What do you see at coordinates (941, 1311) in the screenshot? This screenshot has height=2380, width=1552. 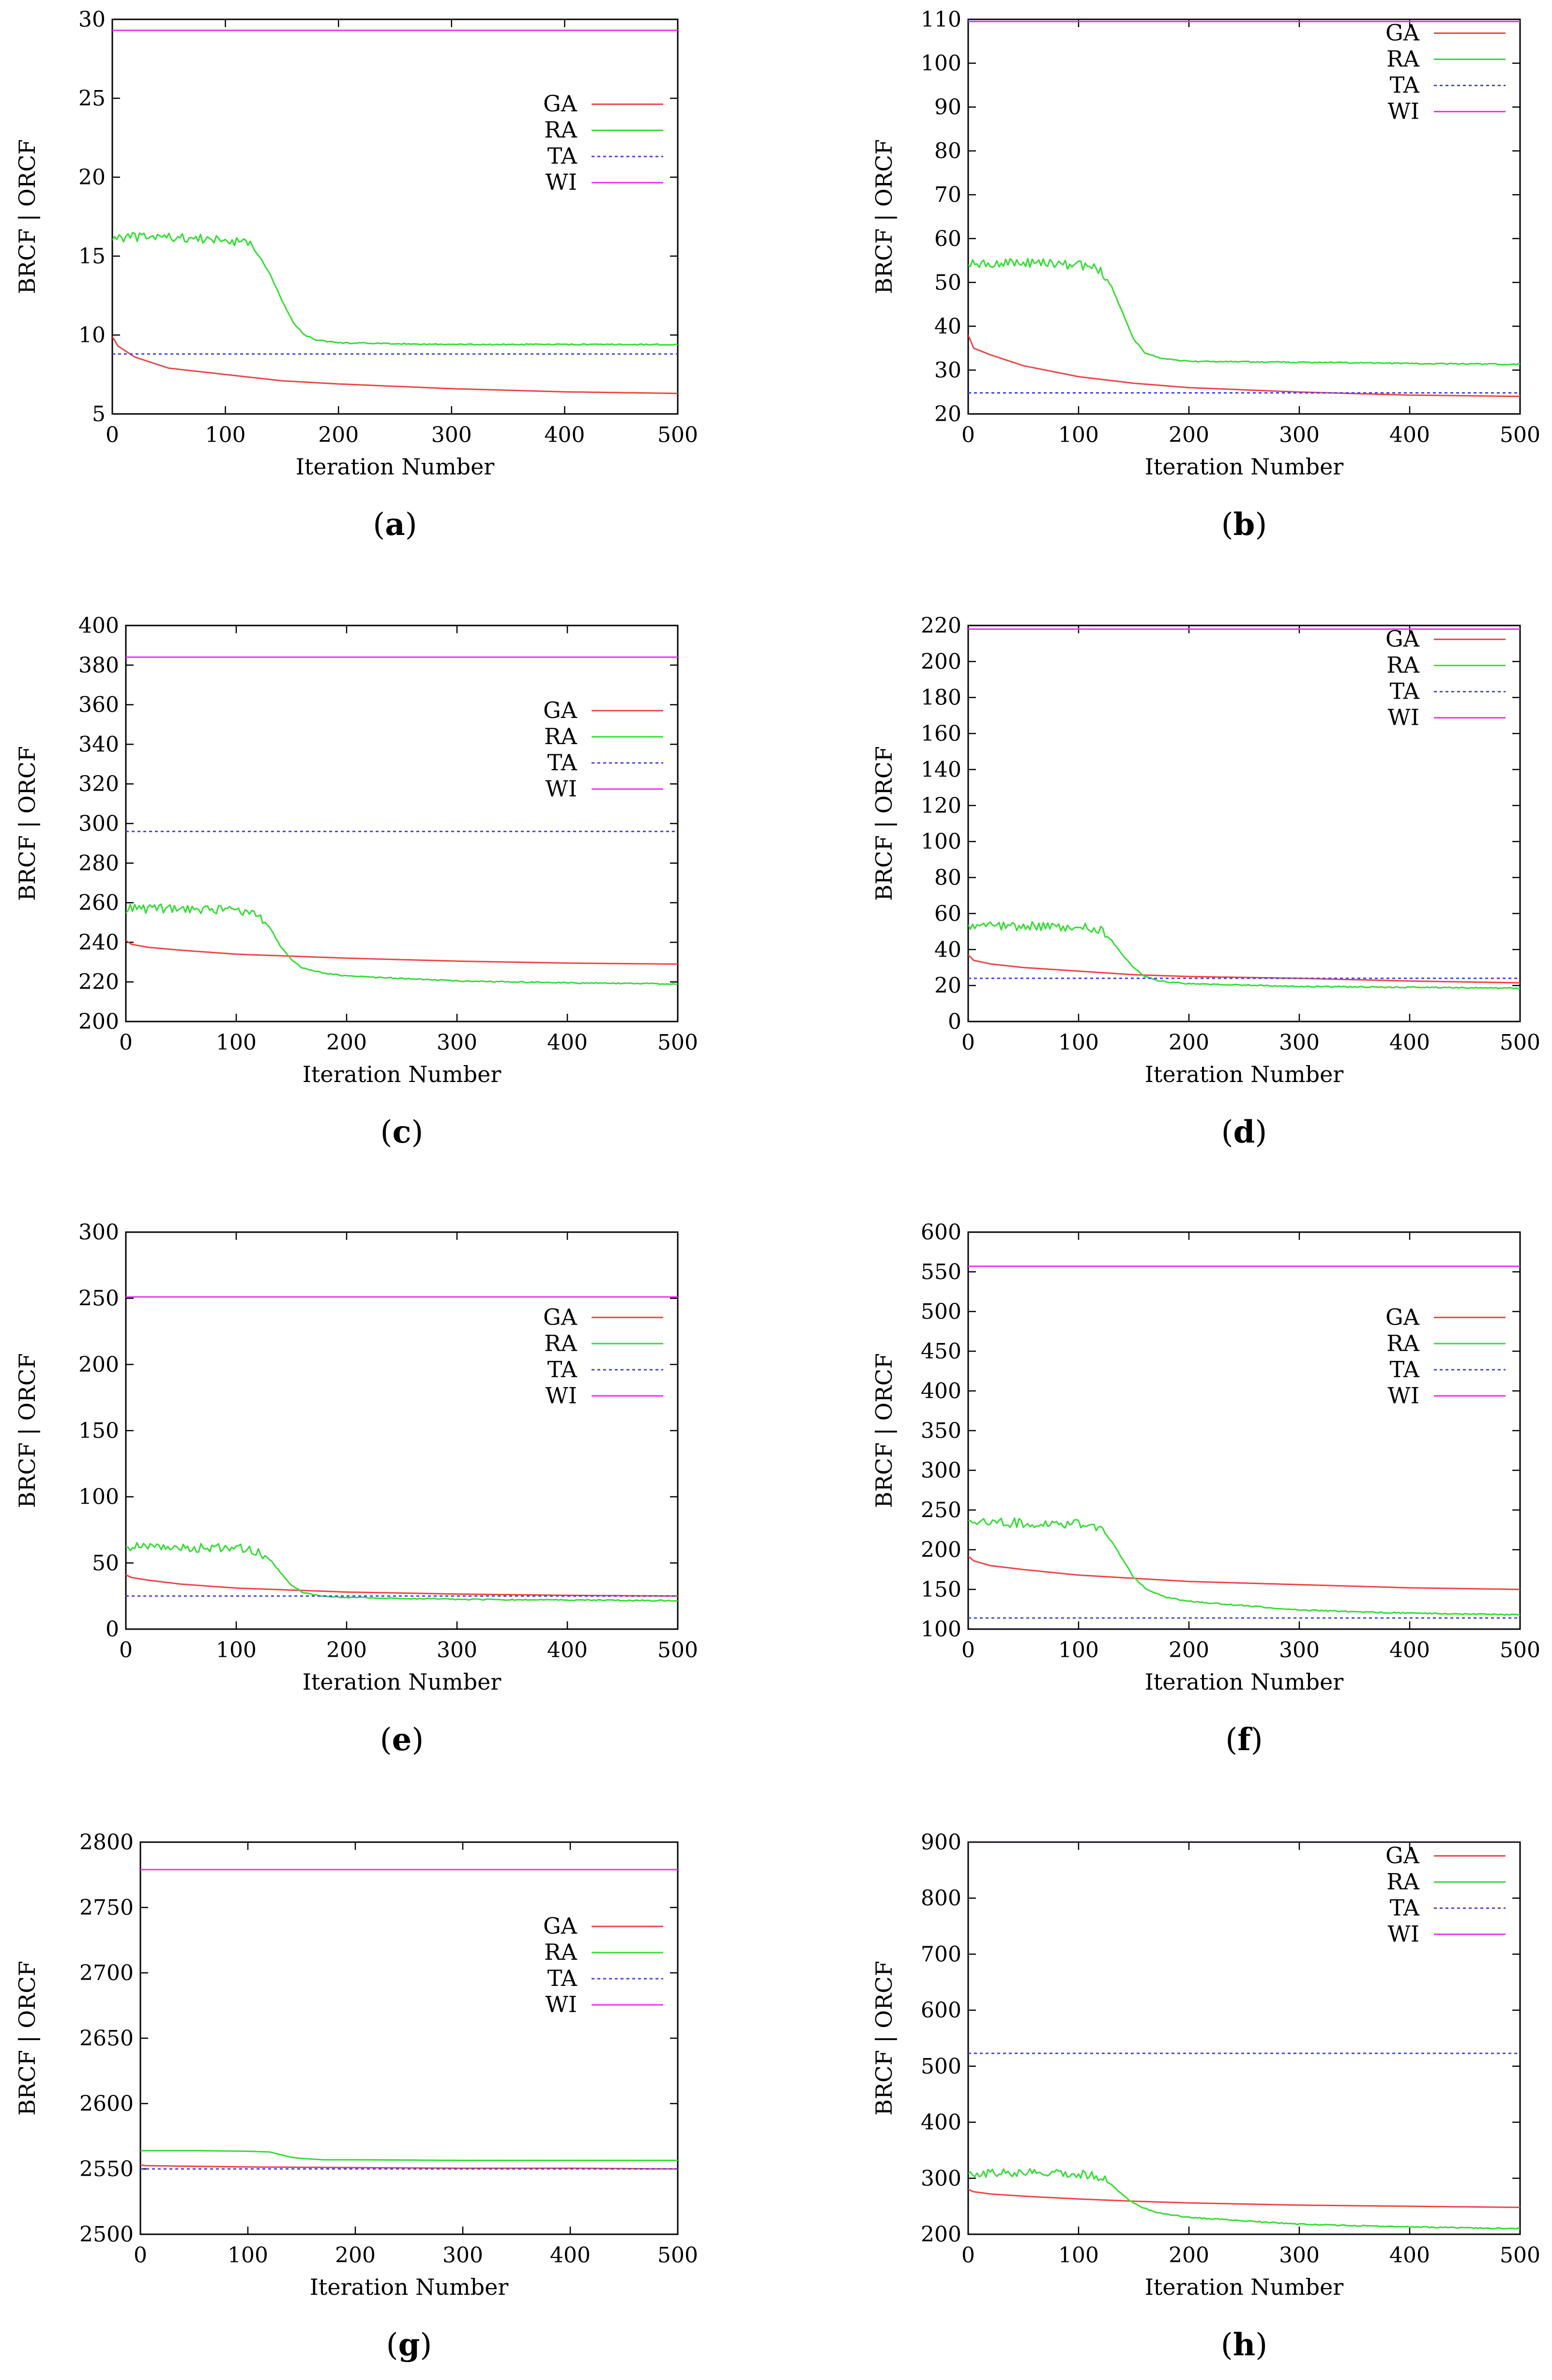 I see `y-tick-label: 500` at bounding box center [941, 1311].